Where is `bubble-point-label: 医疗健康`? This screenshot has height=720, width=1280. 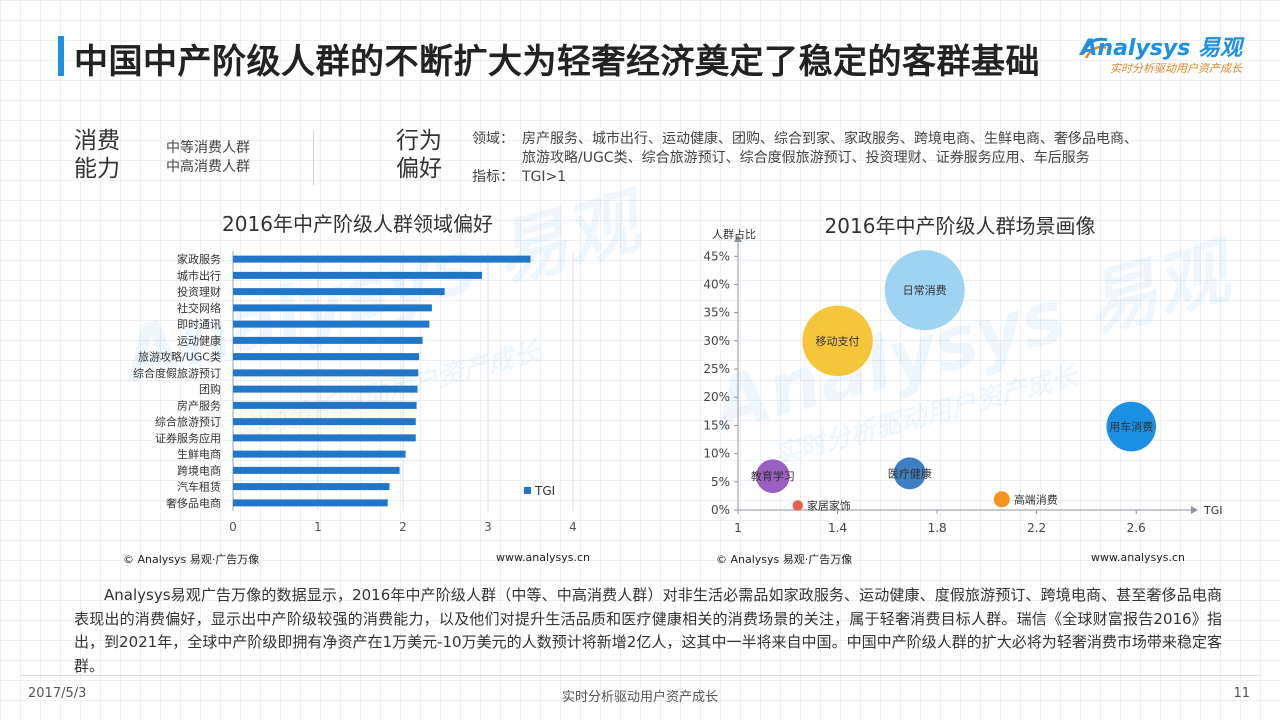 bubble-point-label: 医疗健康 is located at coordinates (910, 473).